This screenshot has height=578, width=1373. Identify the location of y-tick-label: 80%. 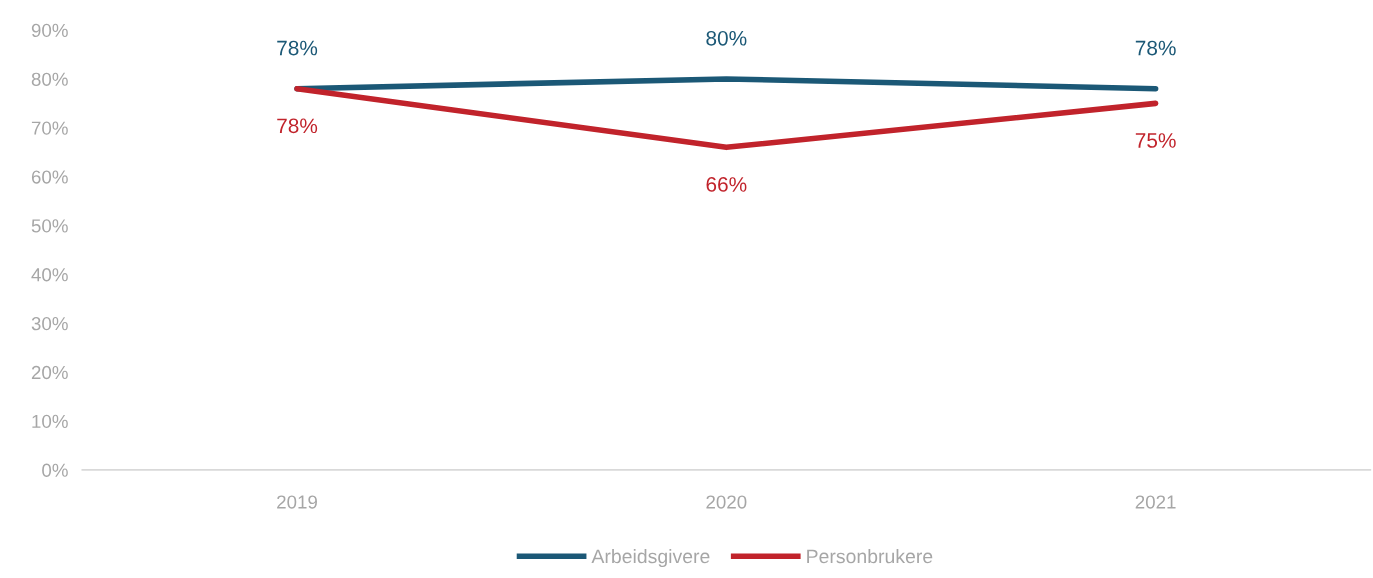
(49, 79).